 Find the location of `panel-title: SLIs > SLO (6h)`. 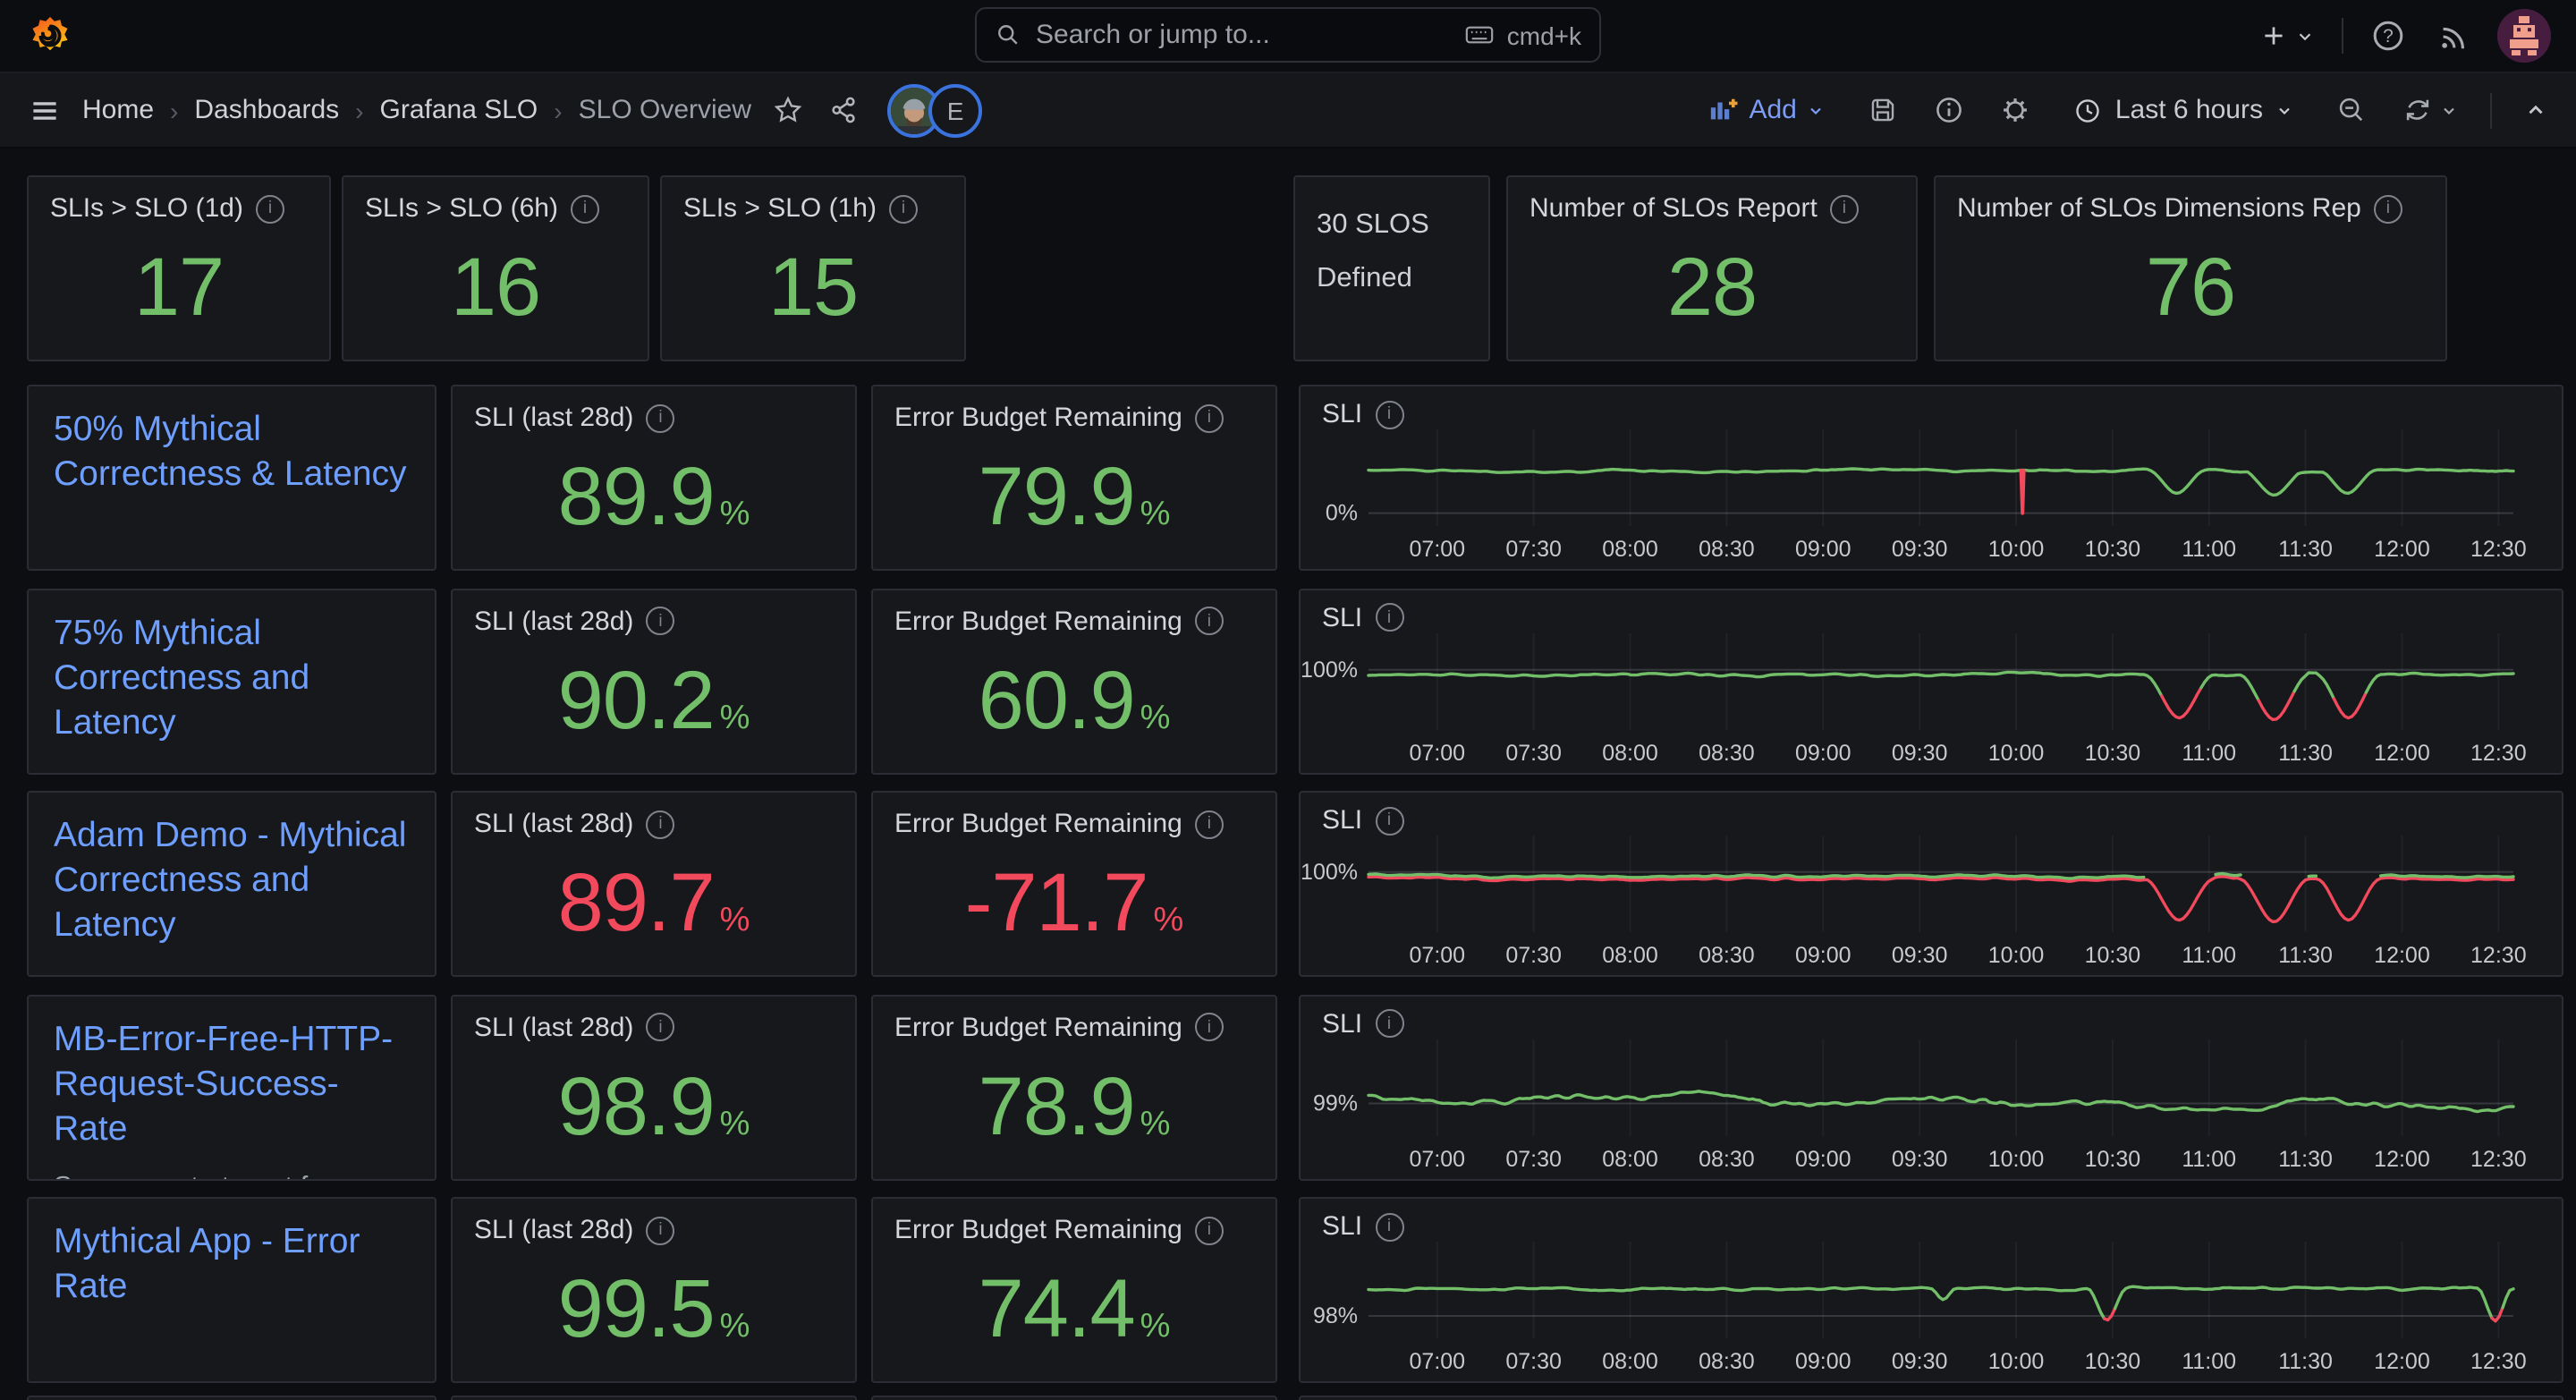

panel-title: SLIs > SLO (6h) is located at coordinates (495, 200).